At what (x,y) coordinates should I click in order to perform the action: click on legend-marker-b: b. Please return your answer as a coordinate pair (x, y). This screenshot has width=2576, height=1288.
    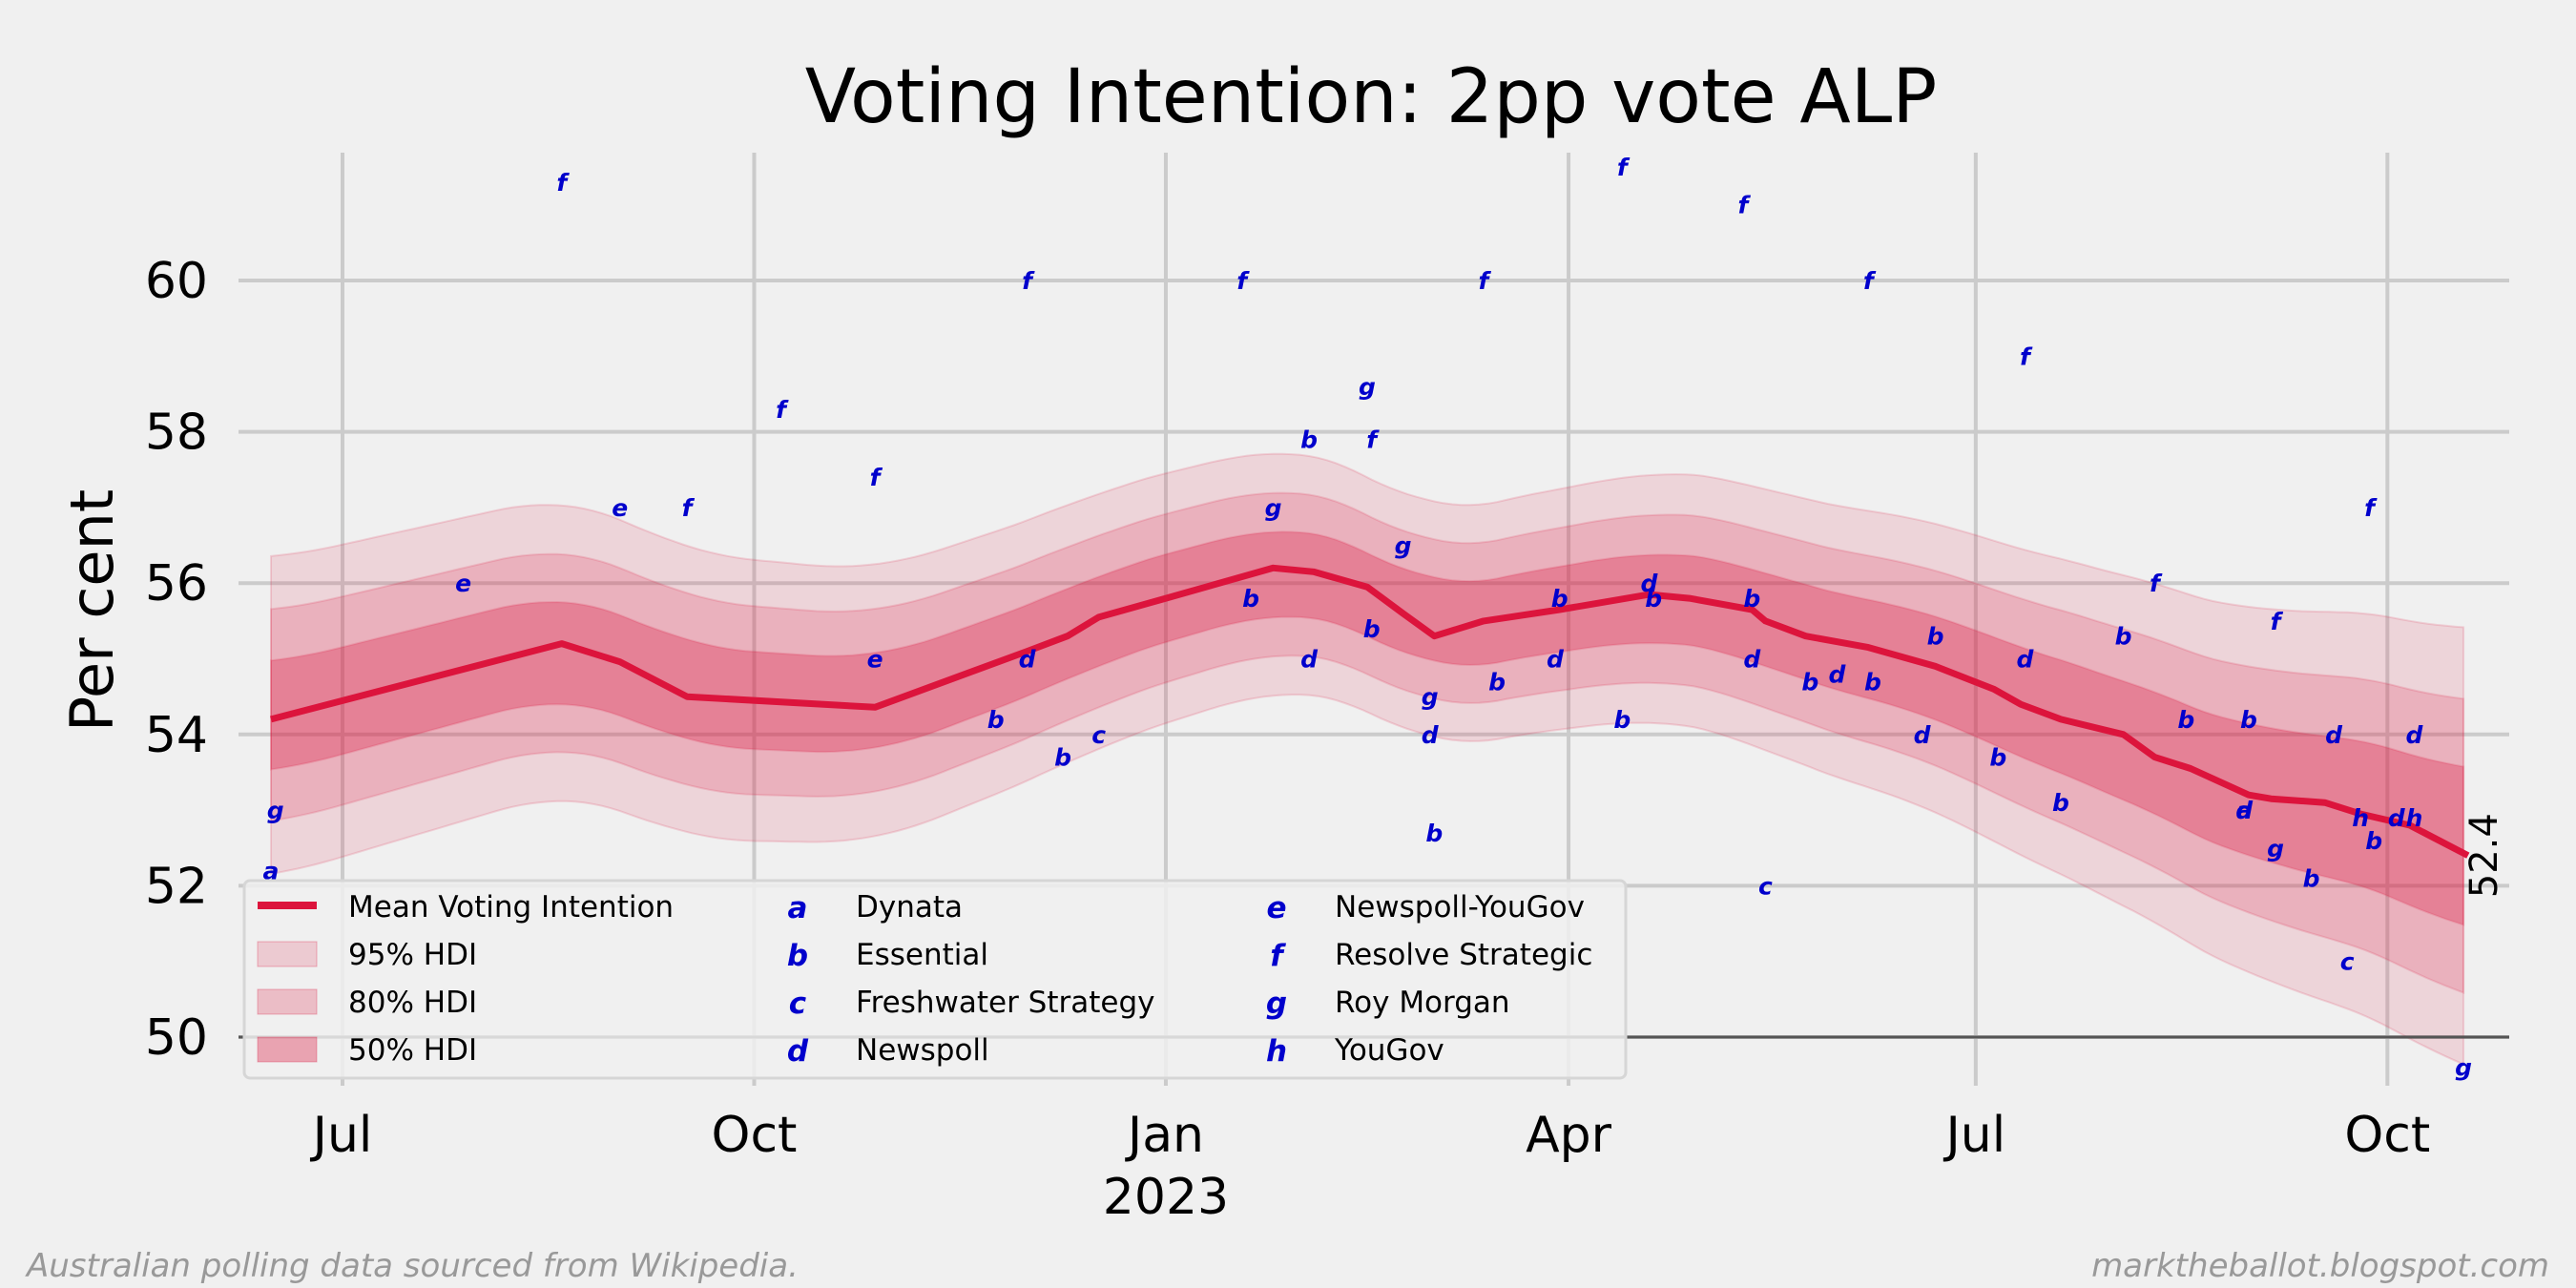
    Looking at the image, I should click on (797, 956).